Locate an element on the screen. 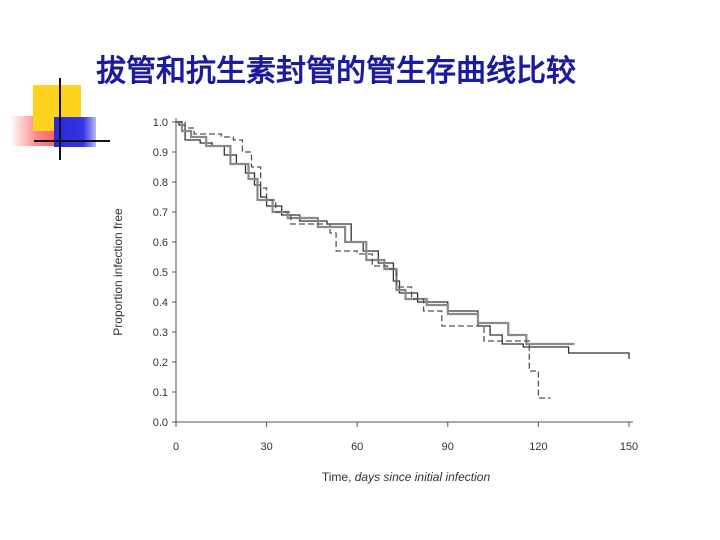 The height and width of the screenshot is (540, 720). y-tick-label: 0.8 is located at coordinates (160, 183).